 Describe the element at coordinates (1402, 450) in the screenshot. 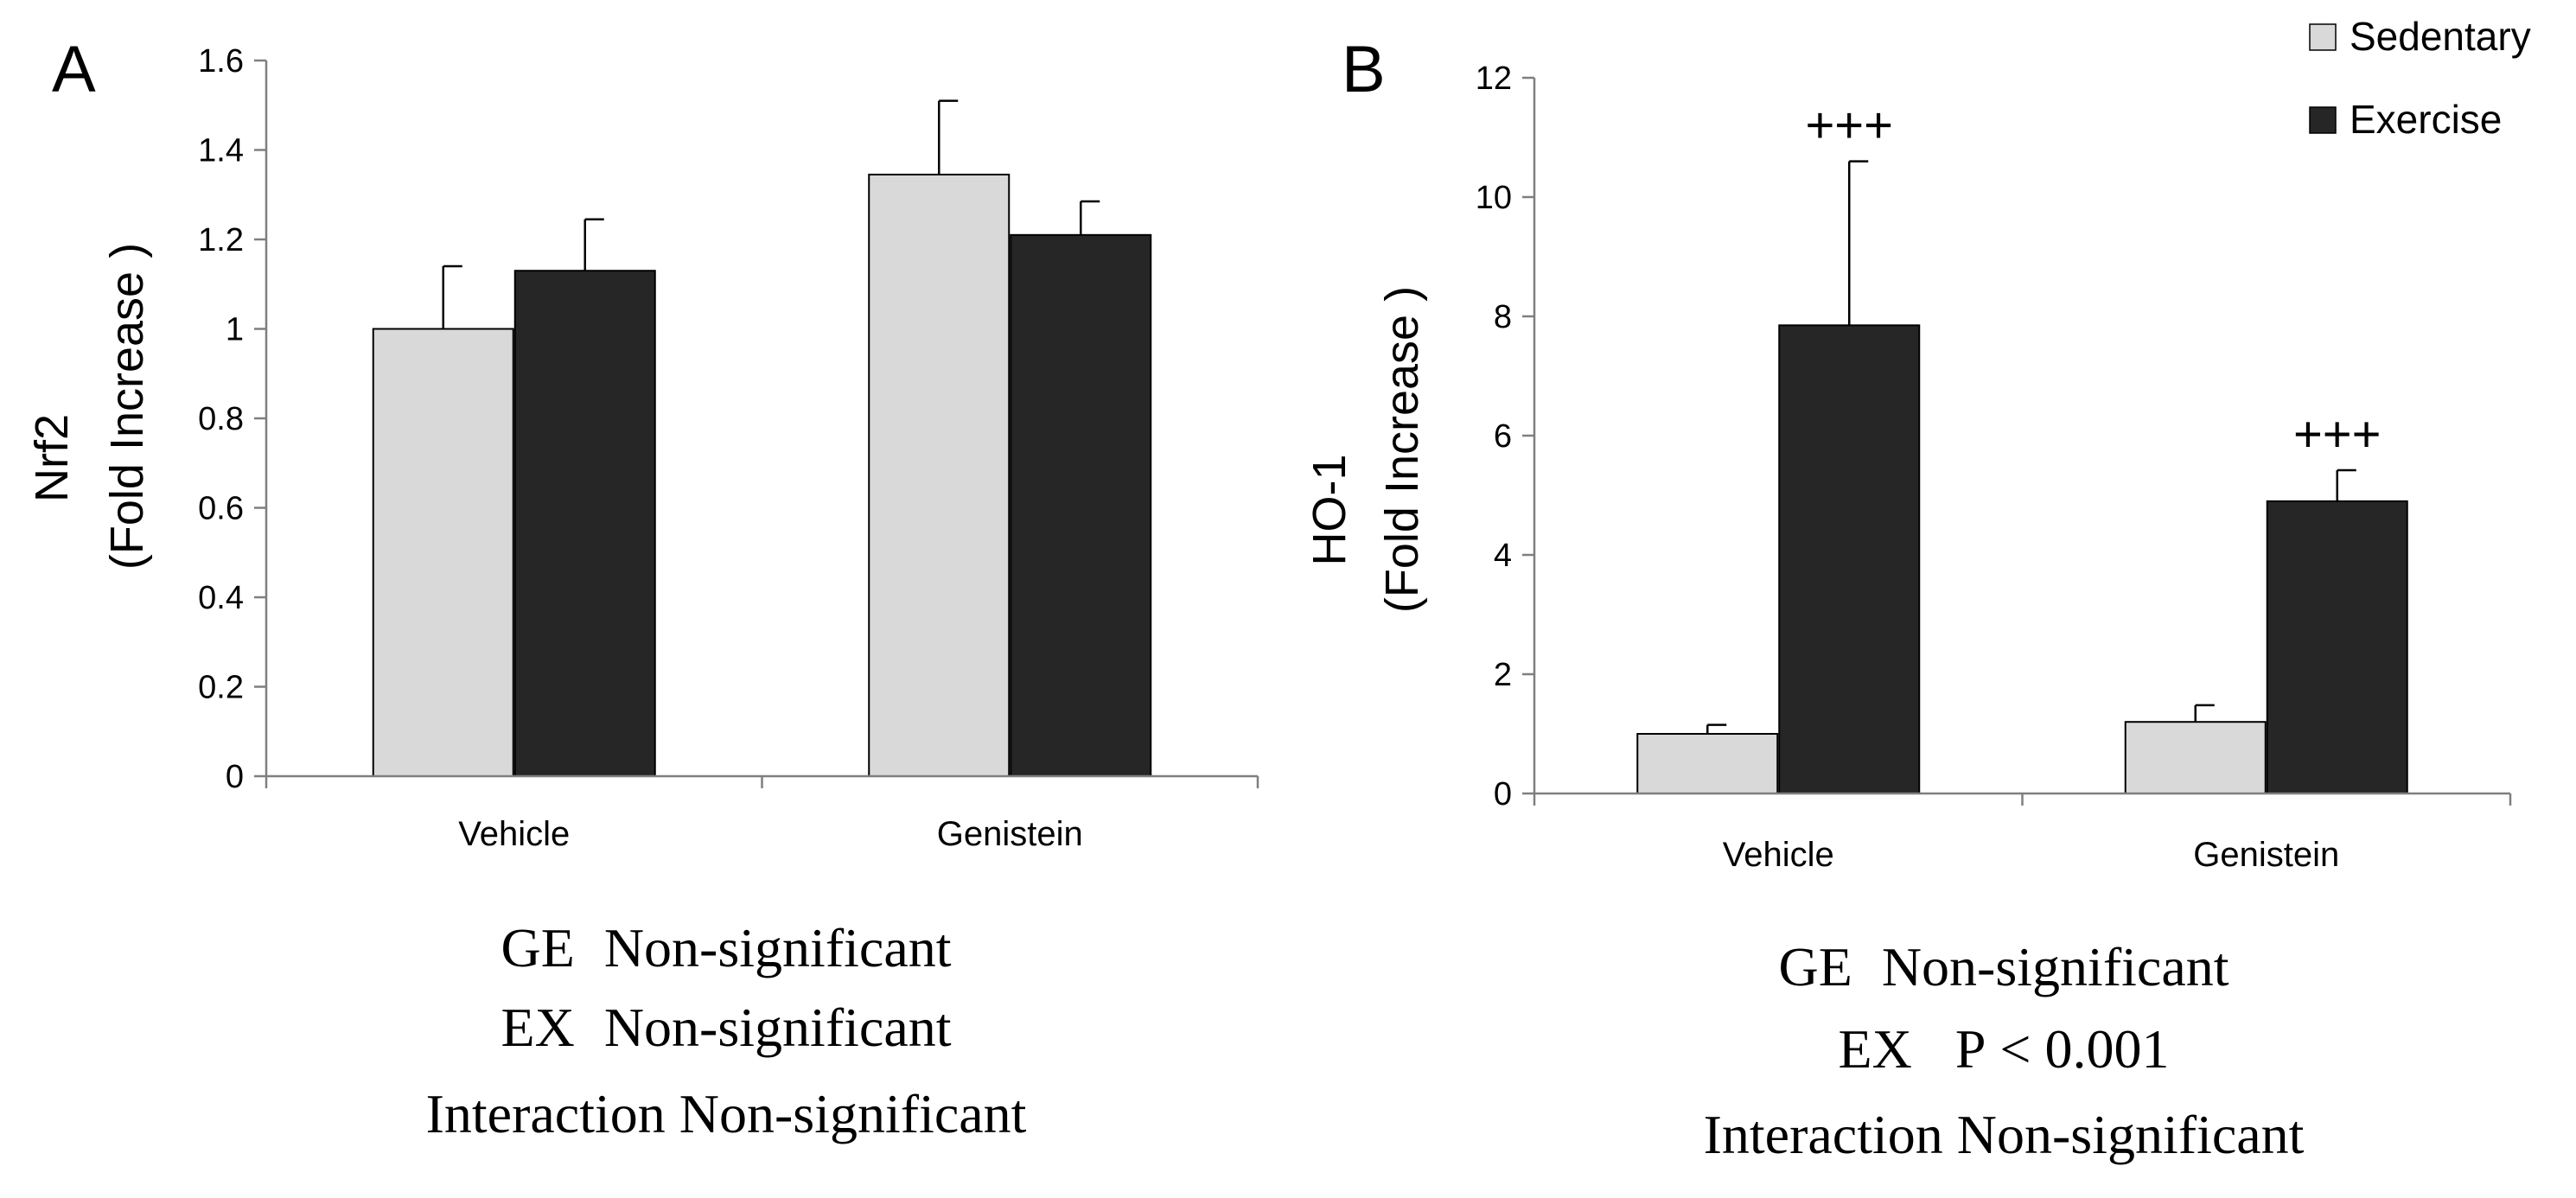

I see `panel-b-ylabel-line2: (Fold Increase )` at that location.